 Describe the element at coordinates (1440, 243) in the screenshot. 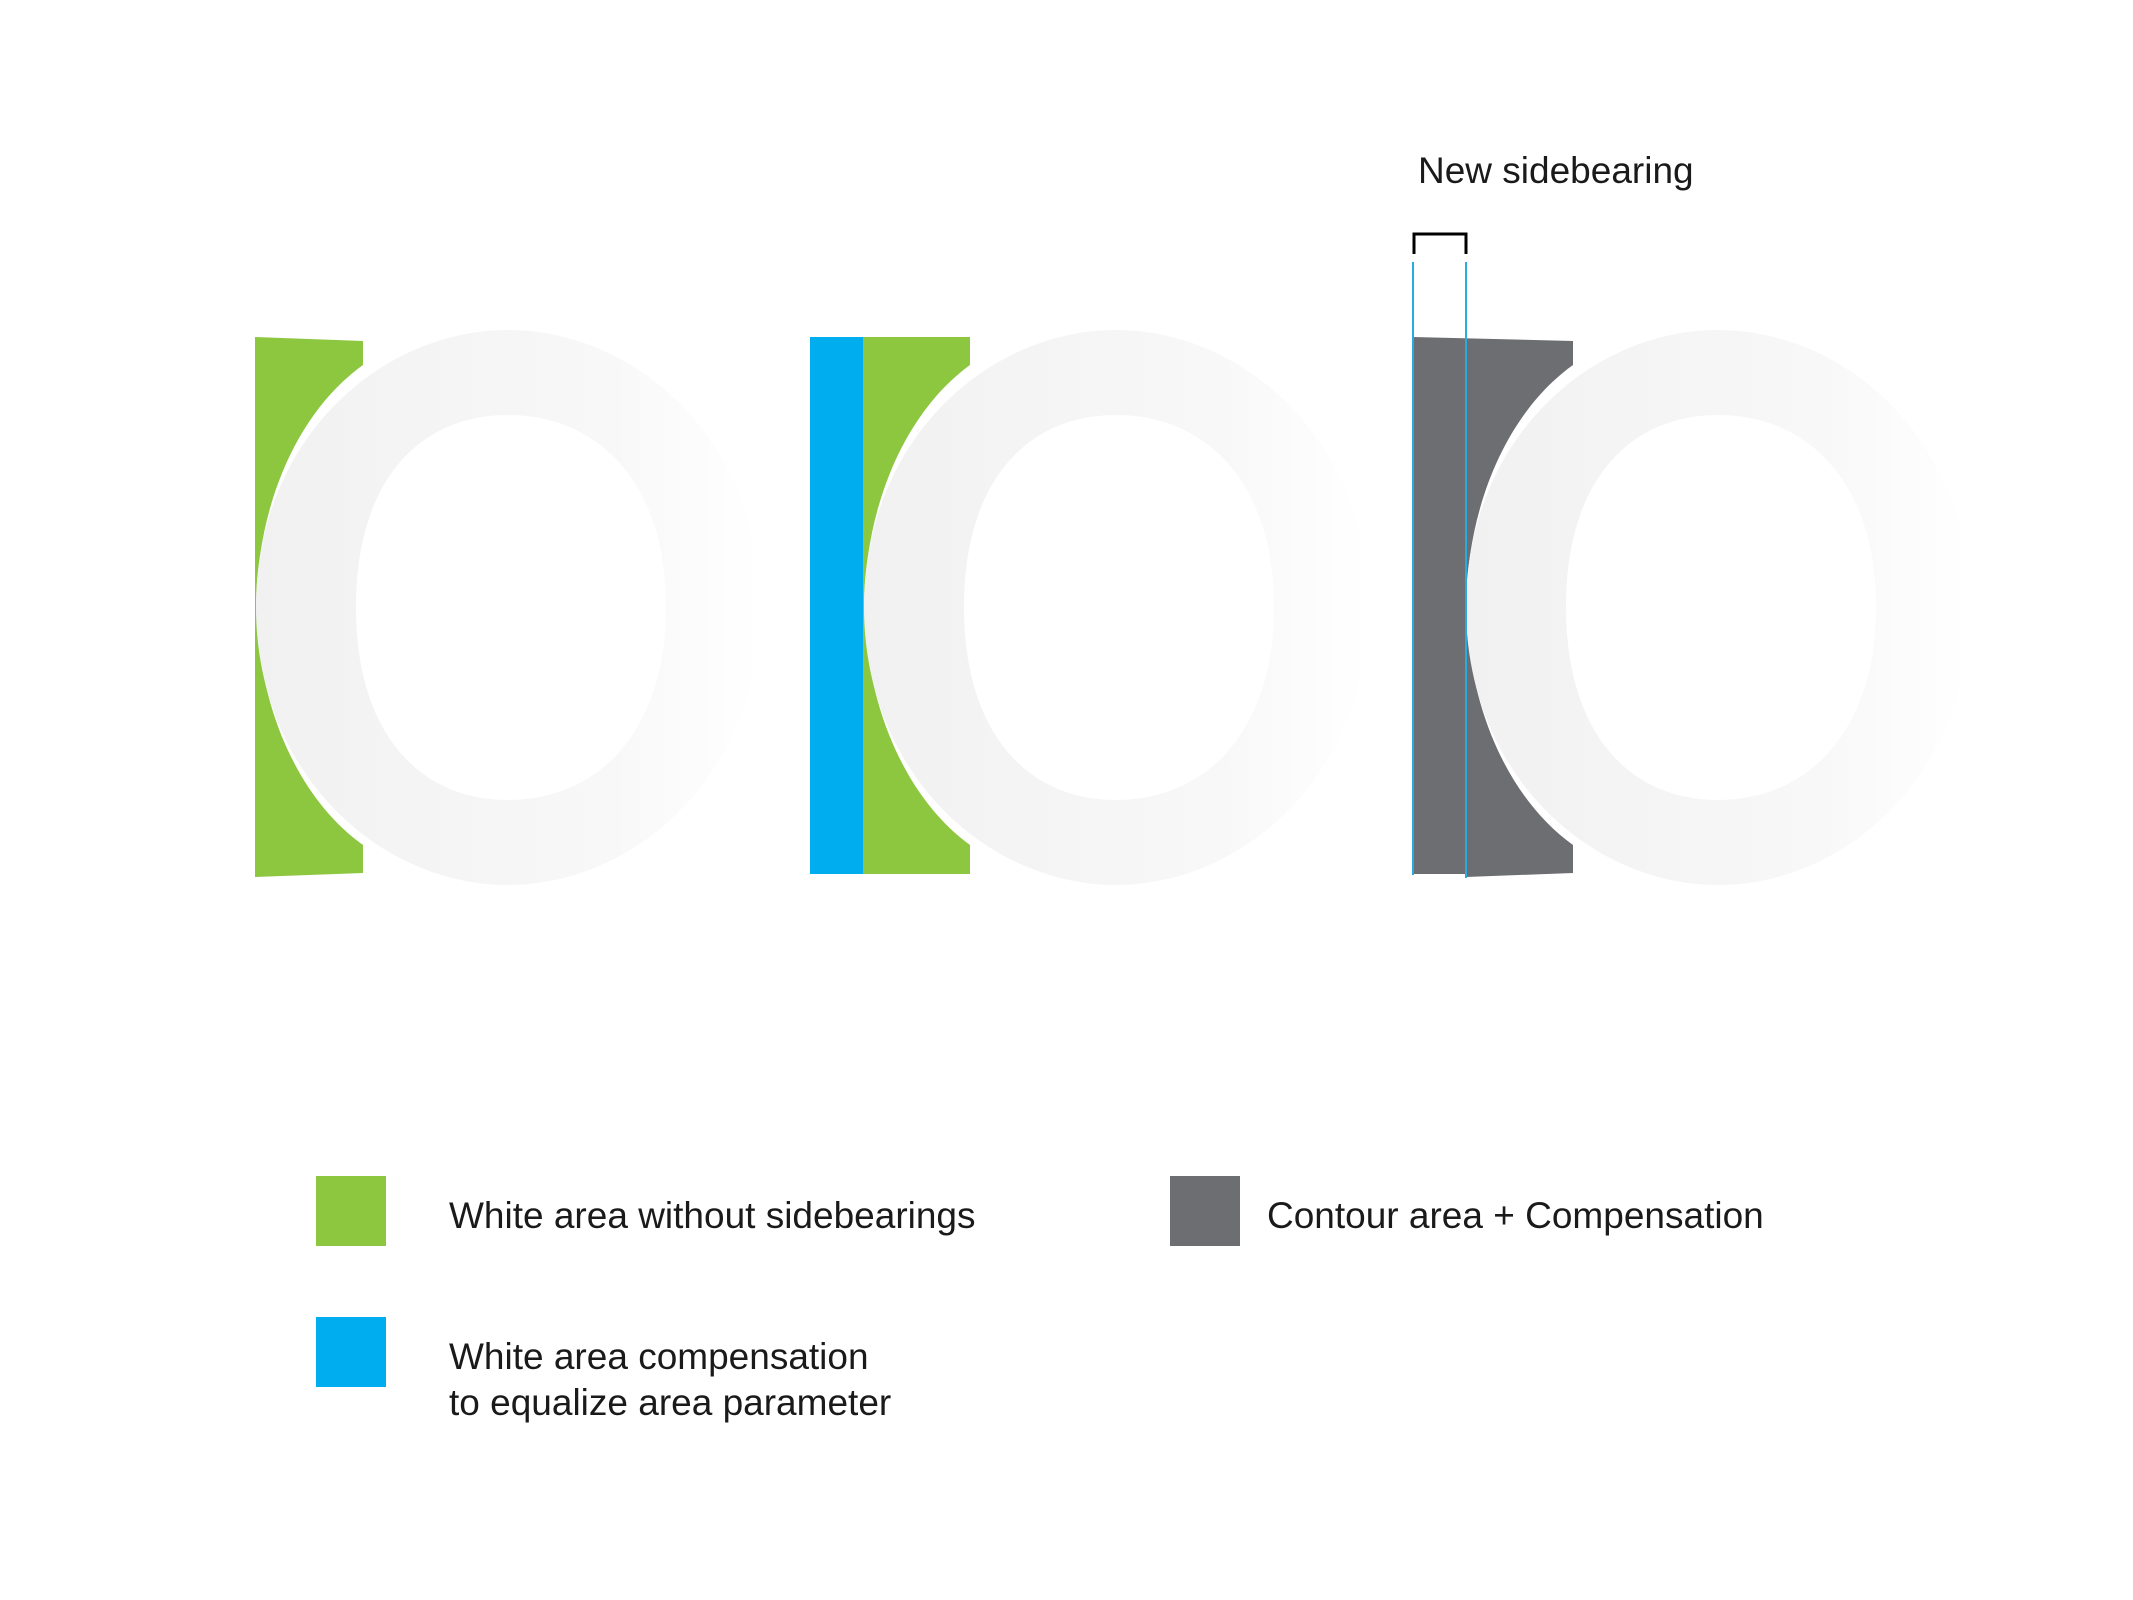

I see `sidebearing-bracket` at that location.